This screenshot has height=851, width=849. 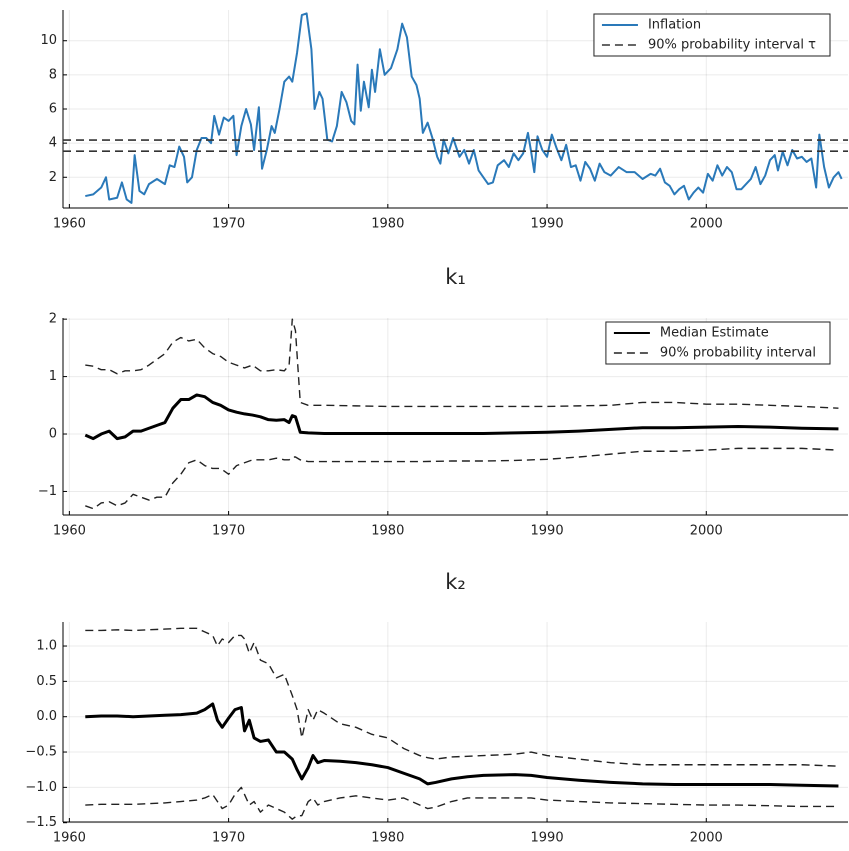 What do you see at coordinates (53, 143) in the screenshot?
I see `y-tick-label: 4` at bounding box center [53, 143].